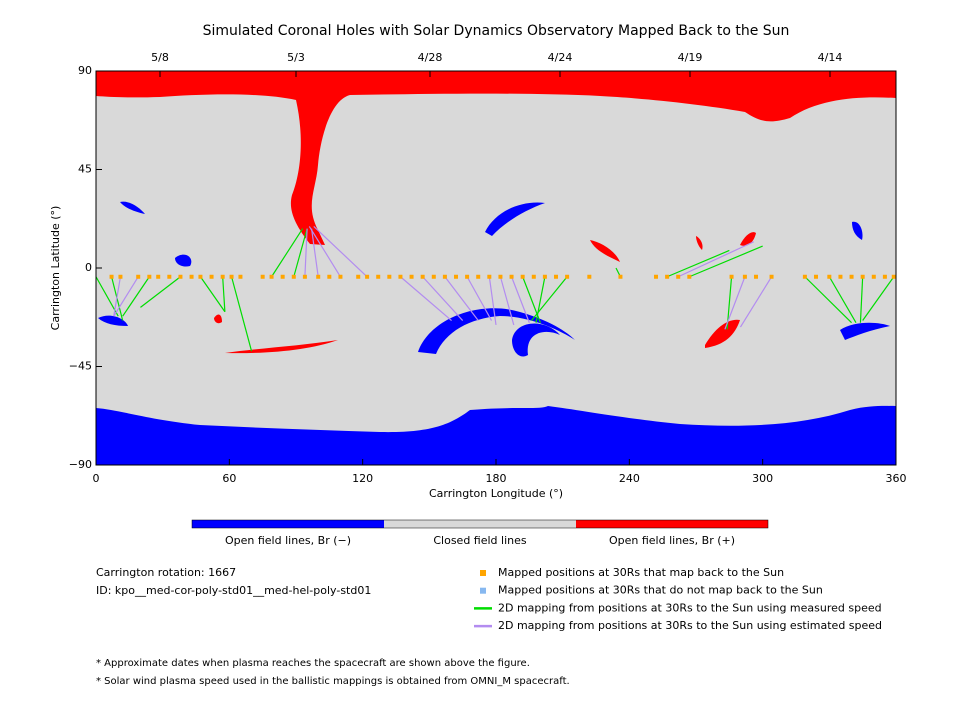 The image size is (960, 720). I want to click on top-tick-label: 5/3, so click(296, 57).